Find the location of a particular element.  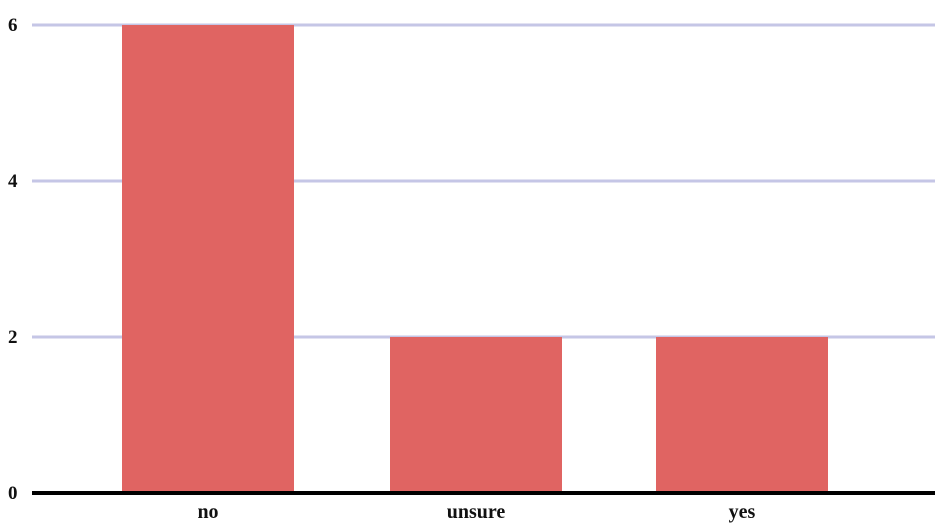

y-tick-label-4: 4 is located at coordinates (13, 181).